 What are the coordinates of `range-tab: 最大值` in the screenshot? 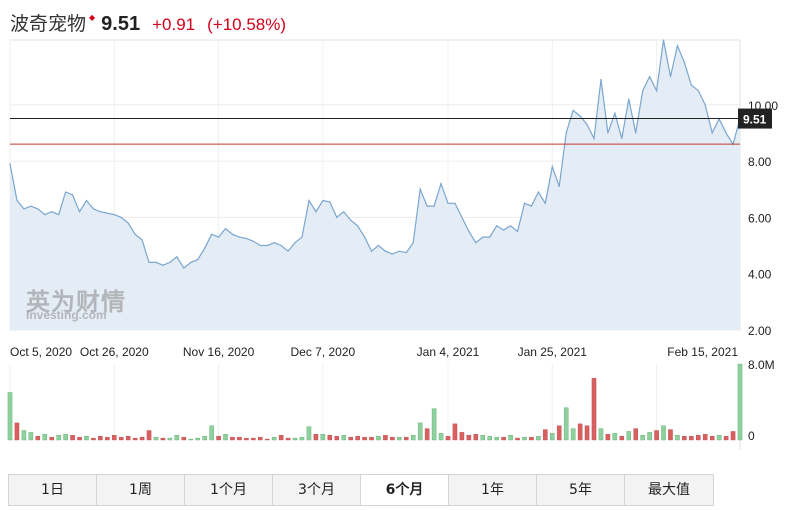 It's located at (669, 490).